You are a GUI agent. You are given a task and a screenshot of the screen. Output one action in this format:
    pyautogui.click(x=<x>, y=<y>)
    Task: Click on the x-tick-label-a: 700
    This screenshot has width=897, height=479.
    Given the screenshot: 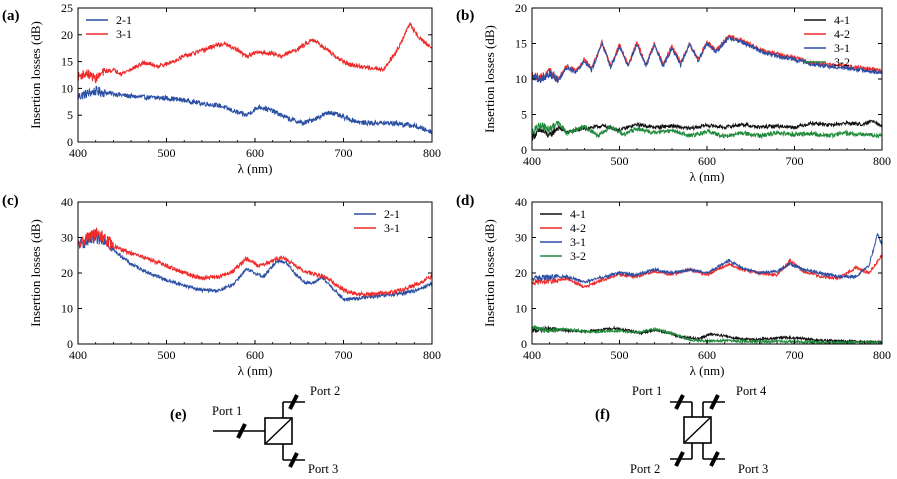 What is the action you would take?
    pyautogui.click(x=344, y=153)
    